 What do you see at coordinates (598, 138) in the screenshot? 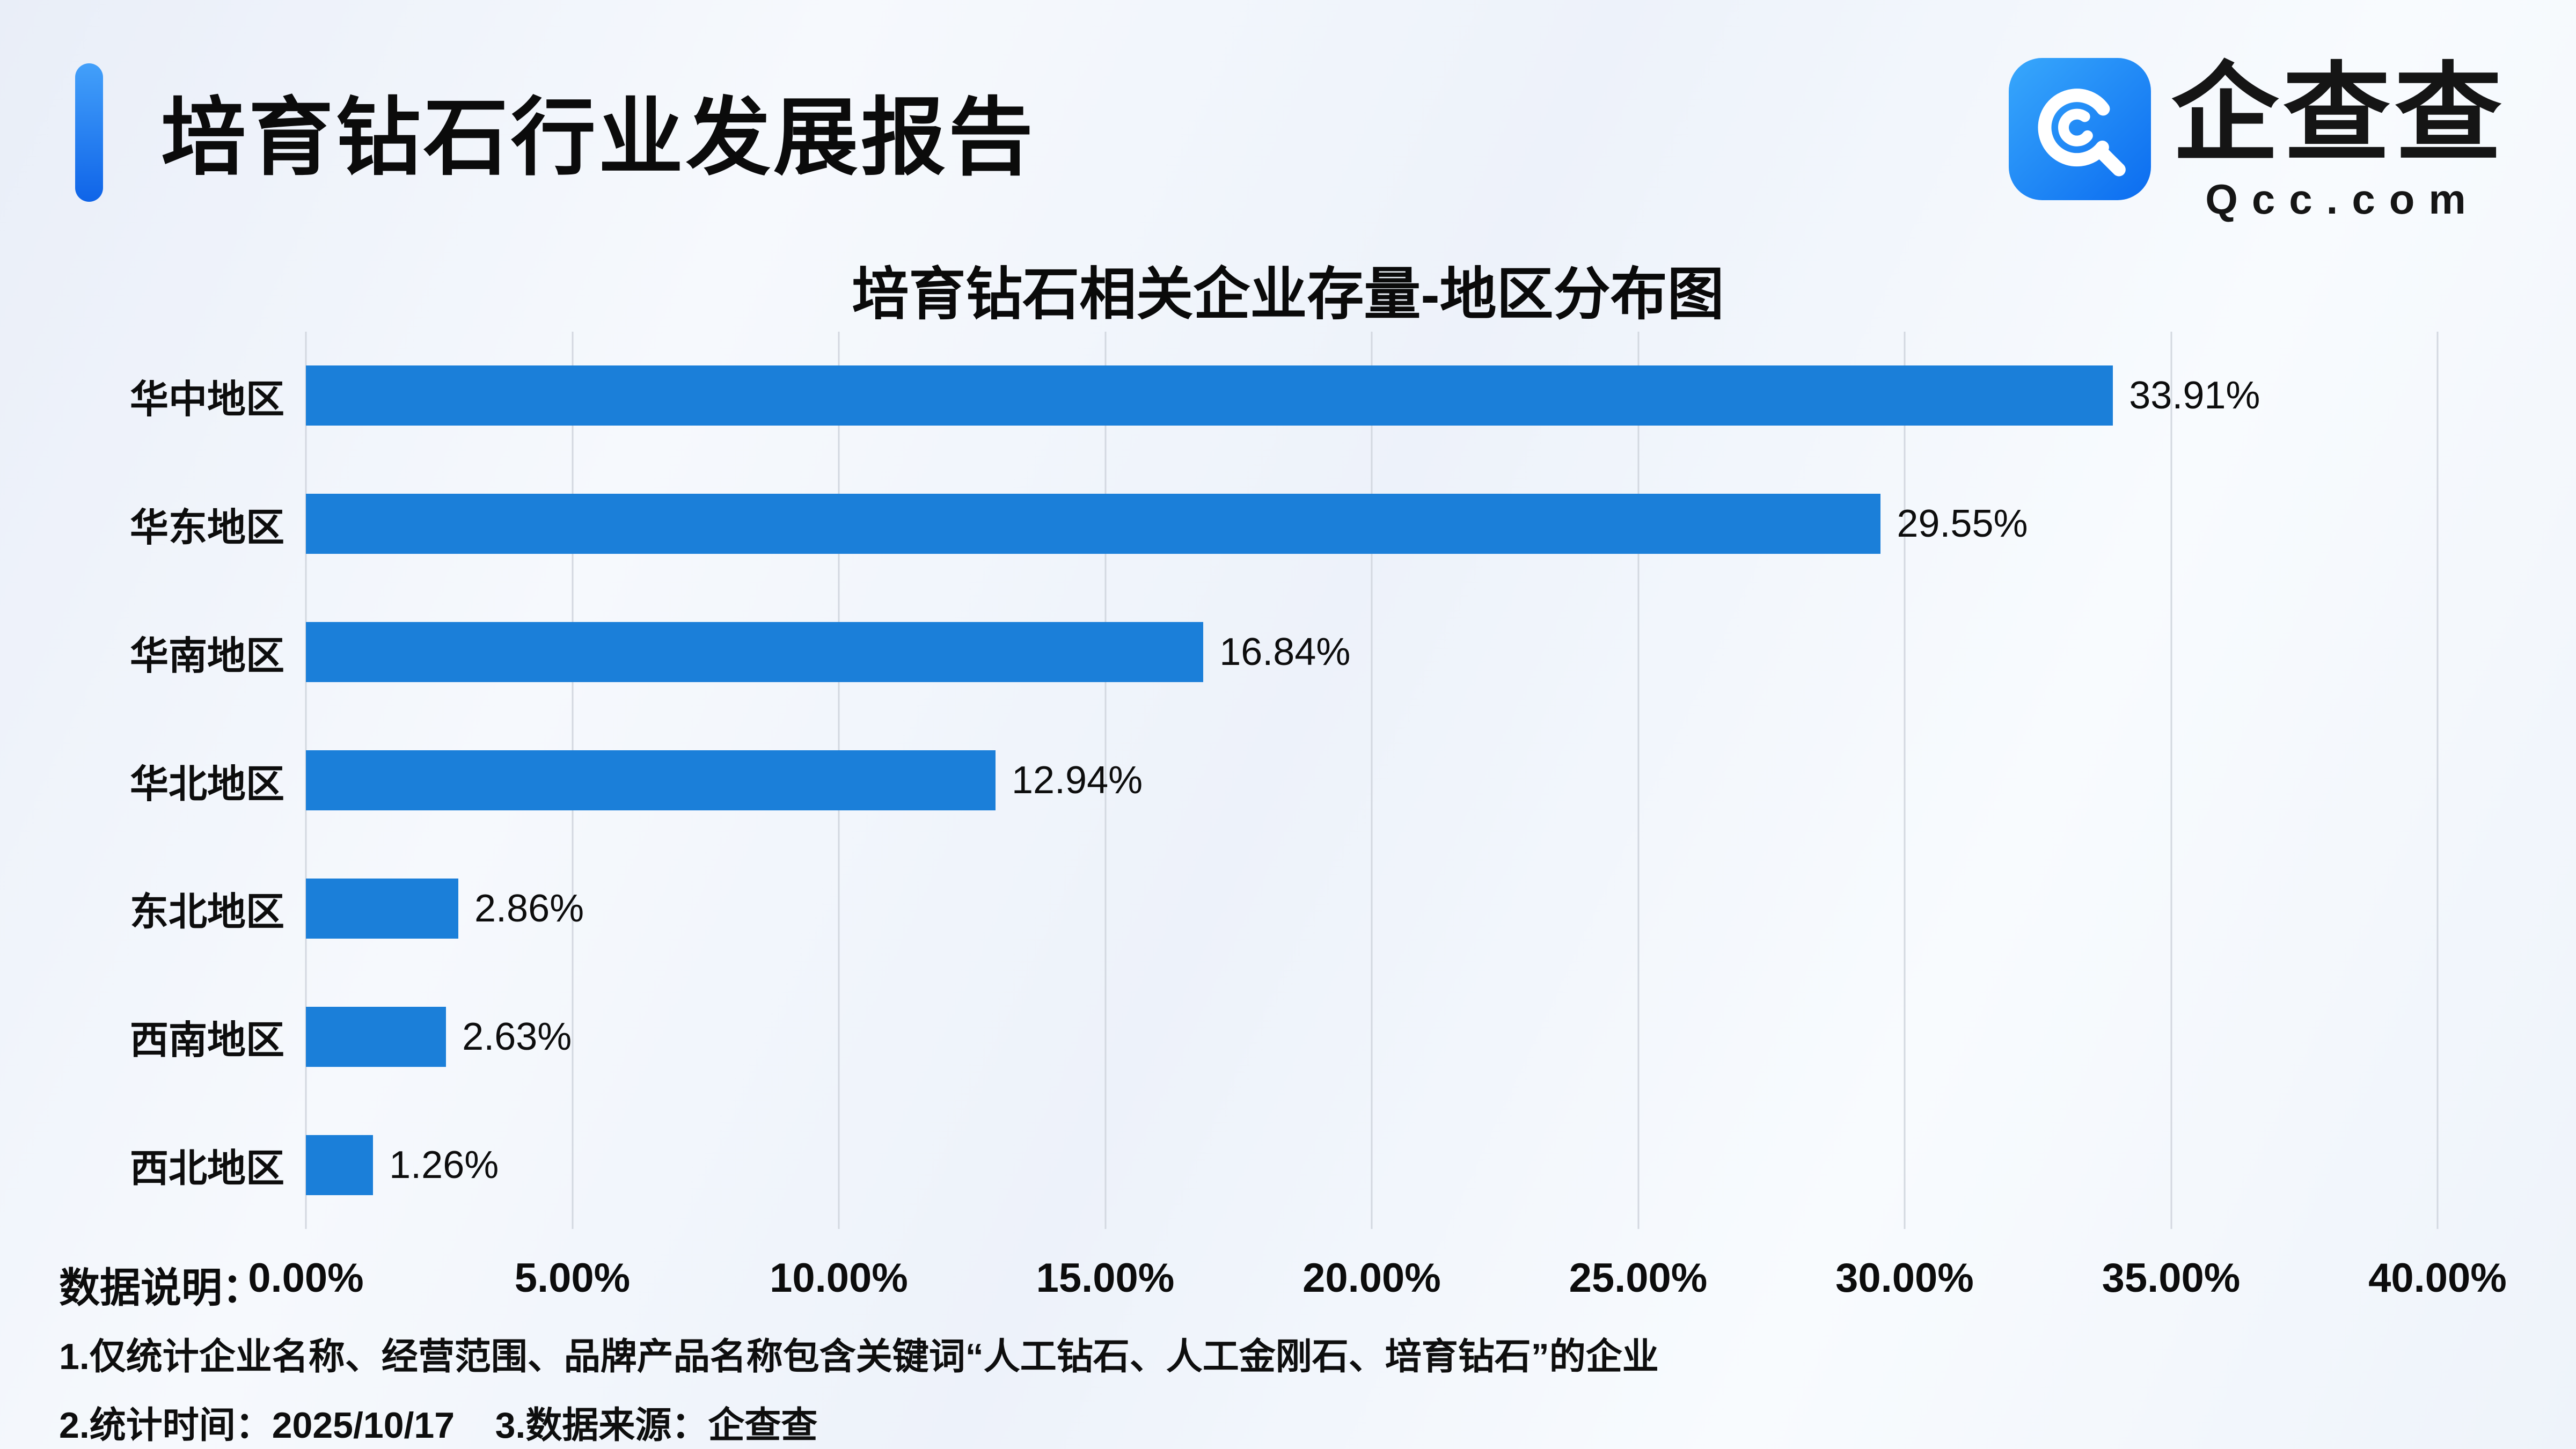
I see `page-title: 培育钻石行业发展报告` at bounding box center [598, 138].